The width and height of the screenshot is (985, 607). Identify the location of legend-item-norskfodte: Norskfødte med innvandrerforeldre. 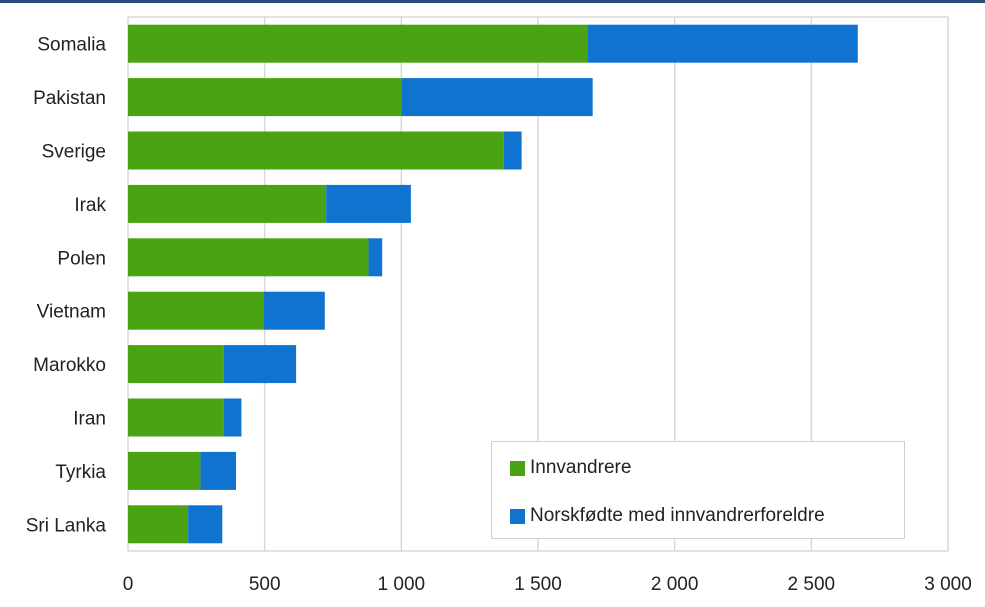
(667, 516).